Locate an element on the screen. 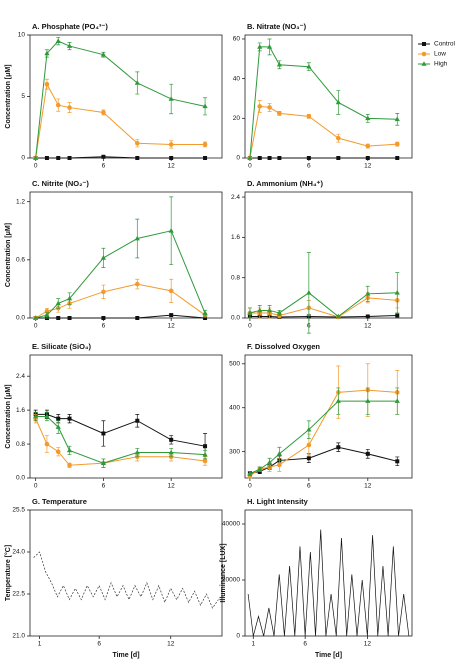 This screenshot has width=474, height=666. y-tick-label: 400 is located at coordinates (234, 407).